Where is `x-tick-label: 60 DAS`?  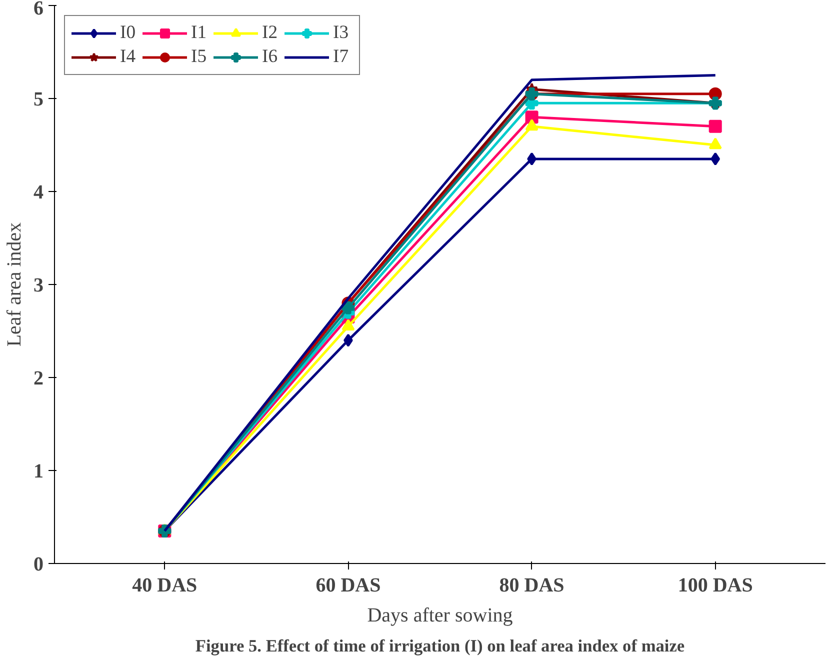
x-tick-label: 60 DAS is located at coordinates (348, 585).